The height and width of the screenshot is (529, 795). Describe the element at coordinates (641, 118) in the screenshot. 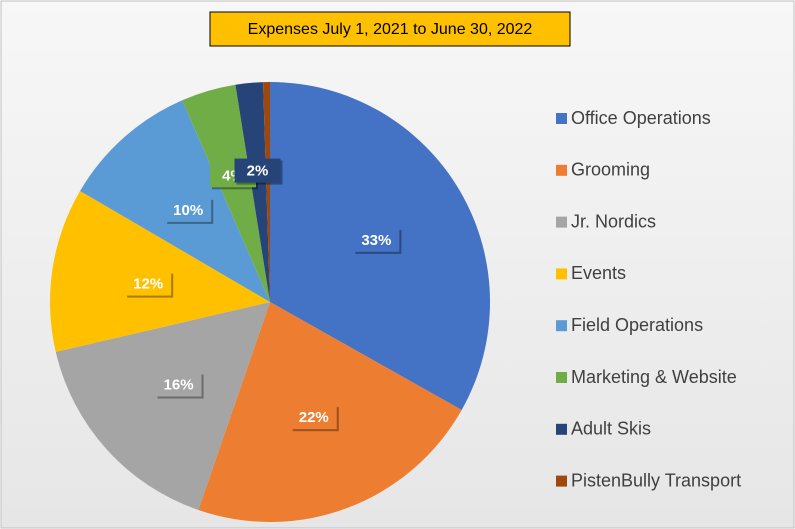

I see `legend-text: Office Operations` at that location.